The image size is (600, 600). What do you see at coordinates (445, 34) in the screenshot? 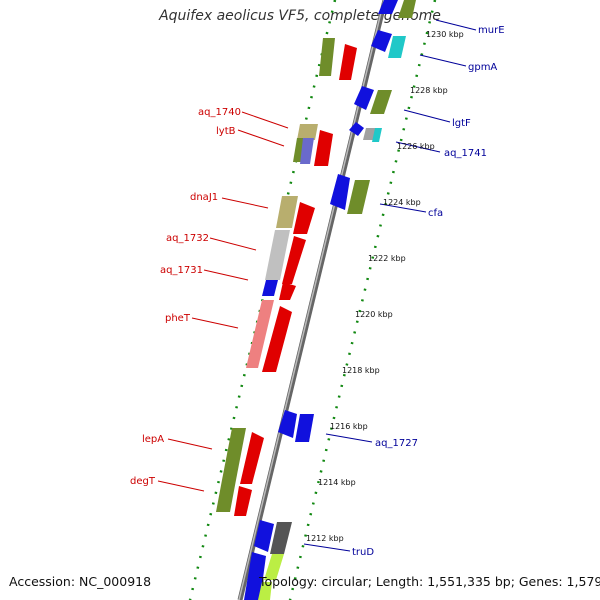
I see `scale-label: 1230 kbp` at bounding box center [445, 34].